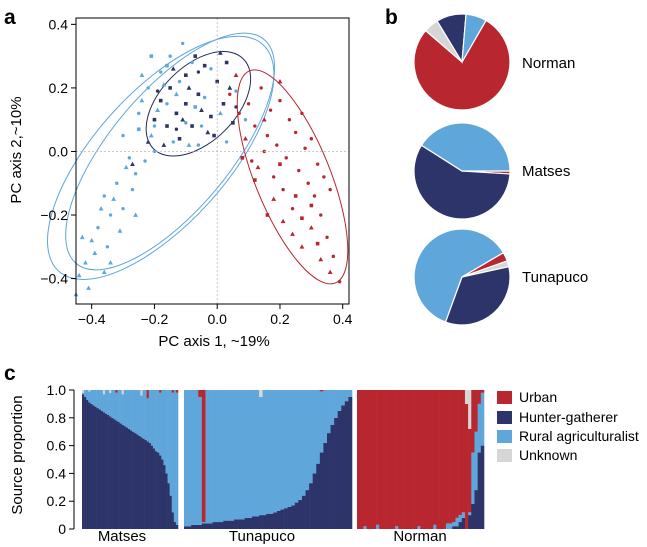 Image resolution: width=647 pixels, height=547 pixels. I want to click on source-proportion-axes: 0 0.2 0.4 0.6 0.8 1.0, so click(61, 459).